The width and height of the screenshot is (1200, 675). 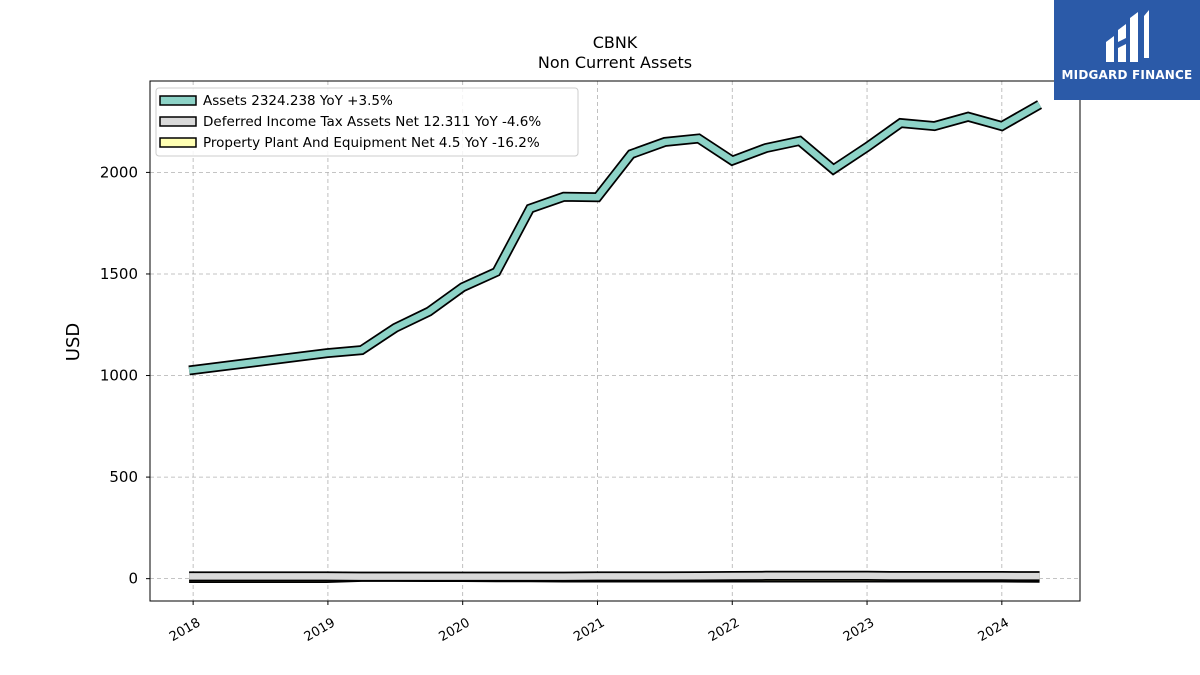 What do you see at coordinates (724, 630) in the screenshot?
I see `x-tick-label: 2022` at bounding box center [724, 630].